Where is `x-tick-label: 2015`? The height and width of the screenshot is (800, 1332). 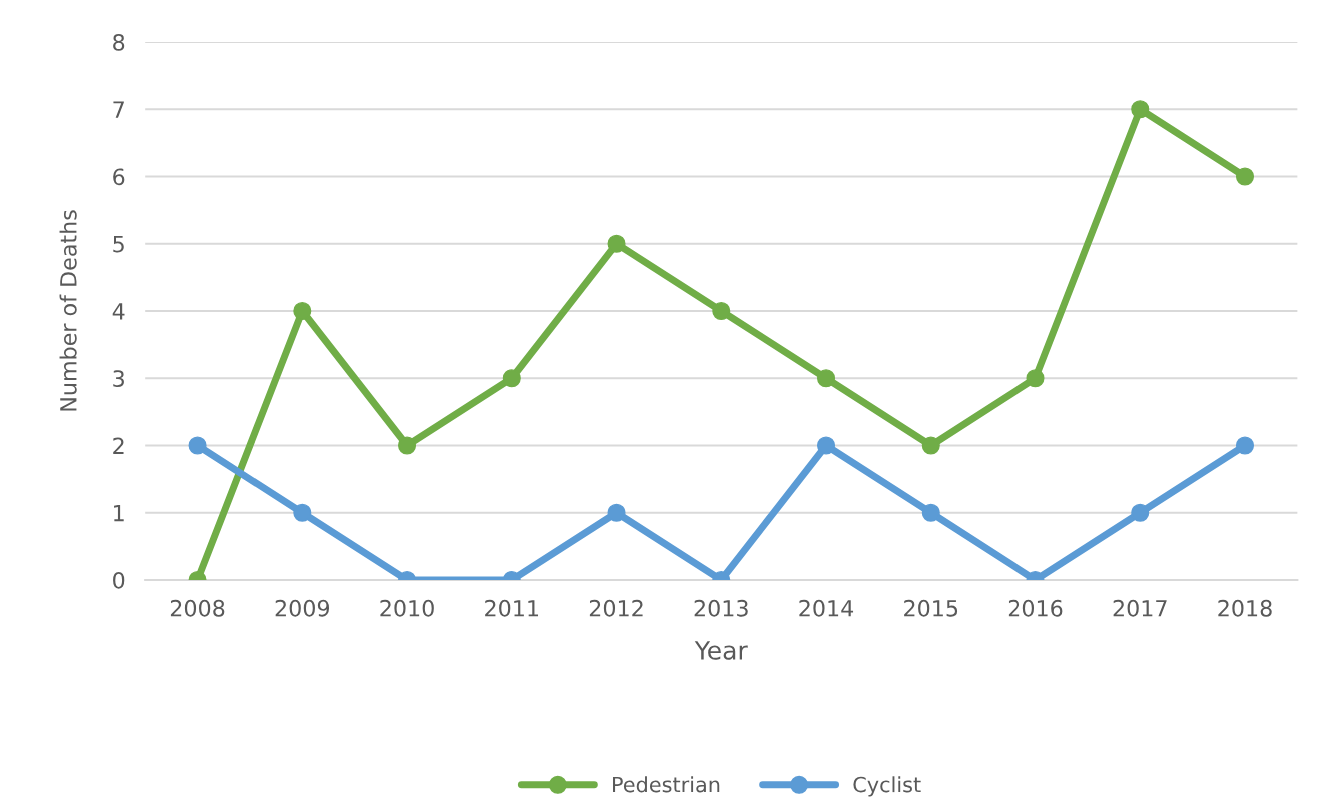
x-tick-label: 2015 is located at coordinates (931, 608).